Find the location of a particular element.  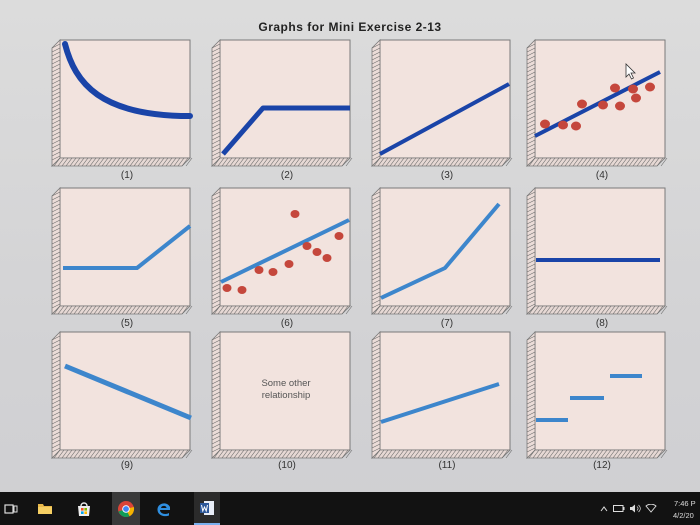

page-title: Graphs for Mini Exercise 2-13 is located at coordinates (350, 27).